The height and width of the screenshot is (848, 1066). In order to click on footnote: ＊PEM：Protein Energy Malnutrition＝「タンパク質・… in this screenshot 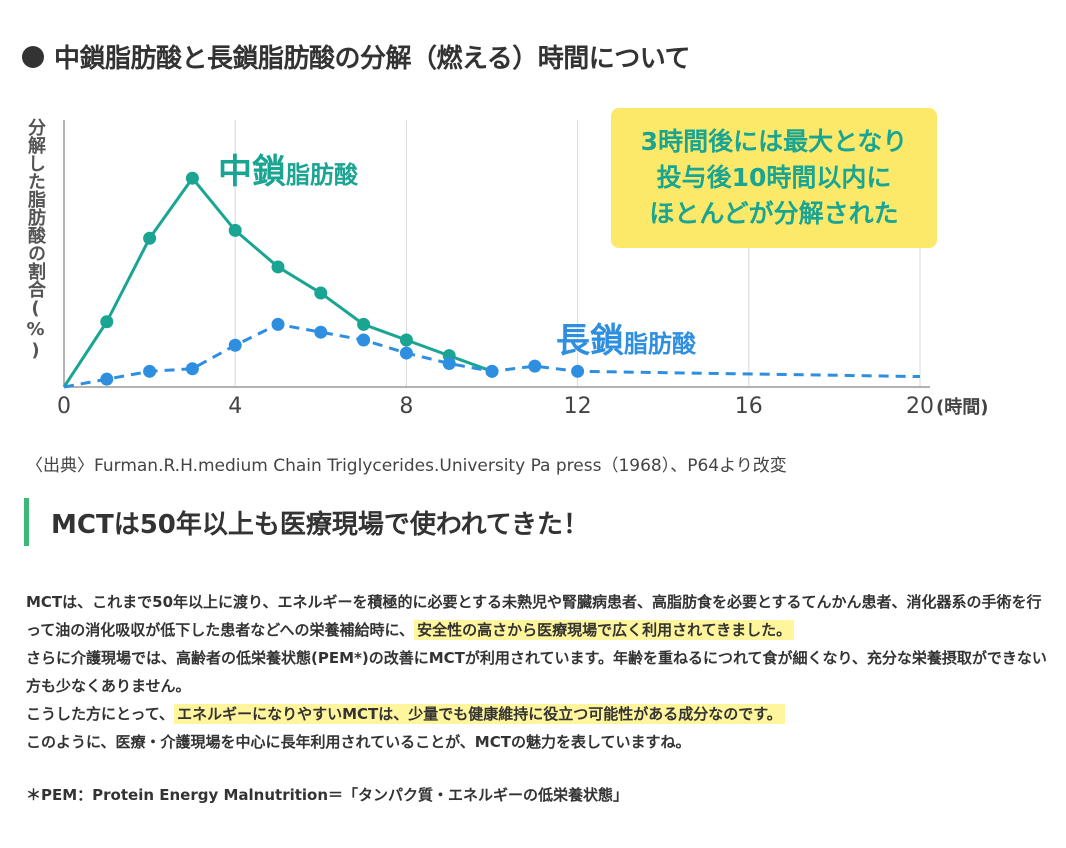, I will do `click(327, 795)`.